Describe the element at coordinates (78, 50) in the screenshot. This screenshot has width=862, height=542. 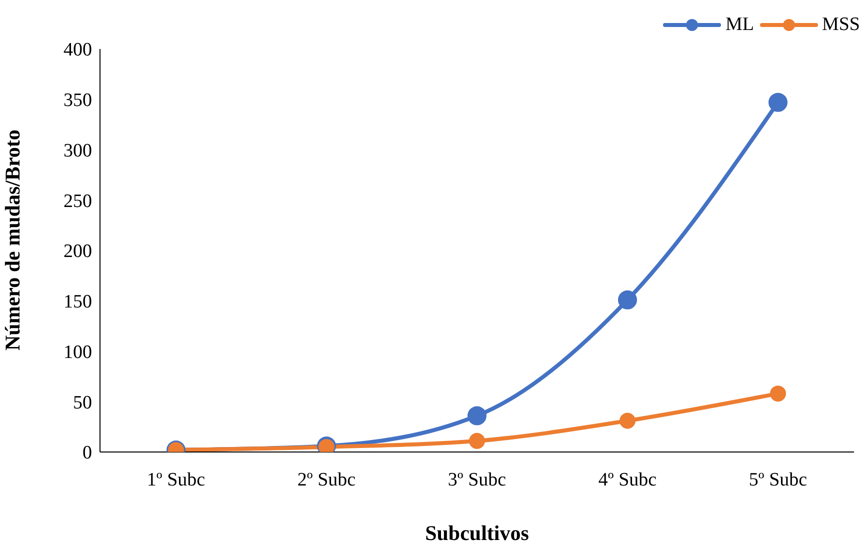
I see `y-tick-label: 400` at that location.